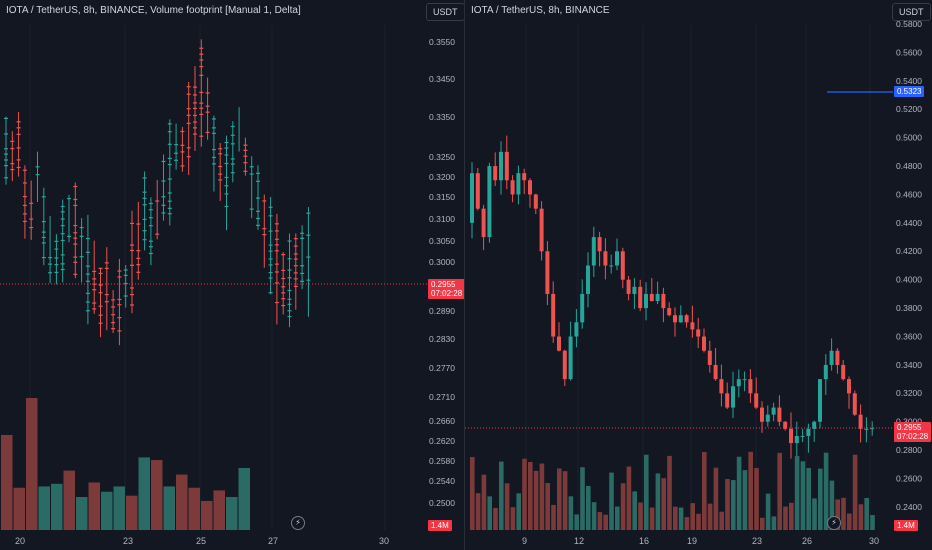 The height and width of the screenshot is (550, 932). What do you see at coordinates (909, 450) in the screenshot?
I see `y-tick-label: 0.2800` at bounding box center [909, 450].